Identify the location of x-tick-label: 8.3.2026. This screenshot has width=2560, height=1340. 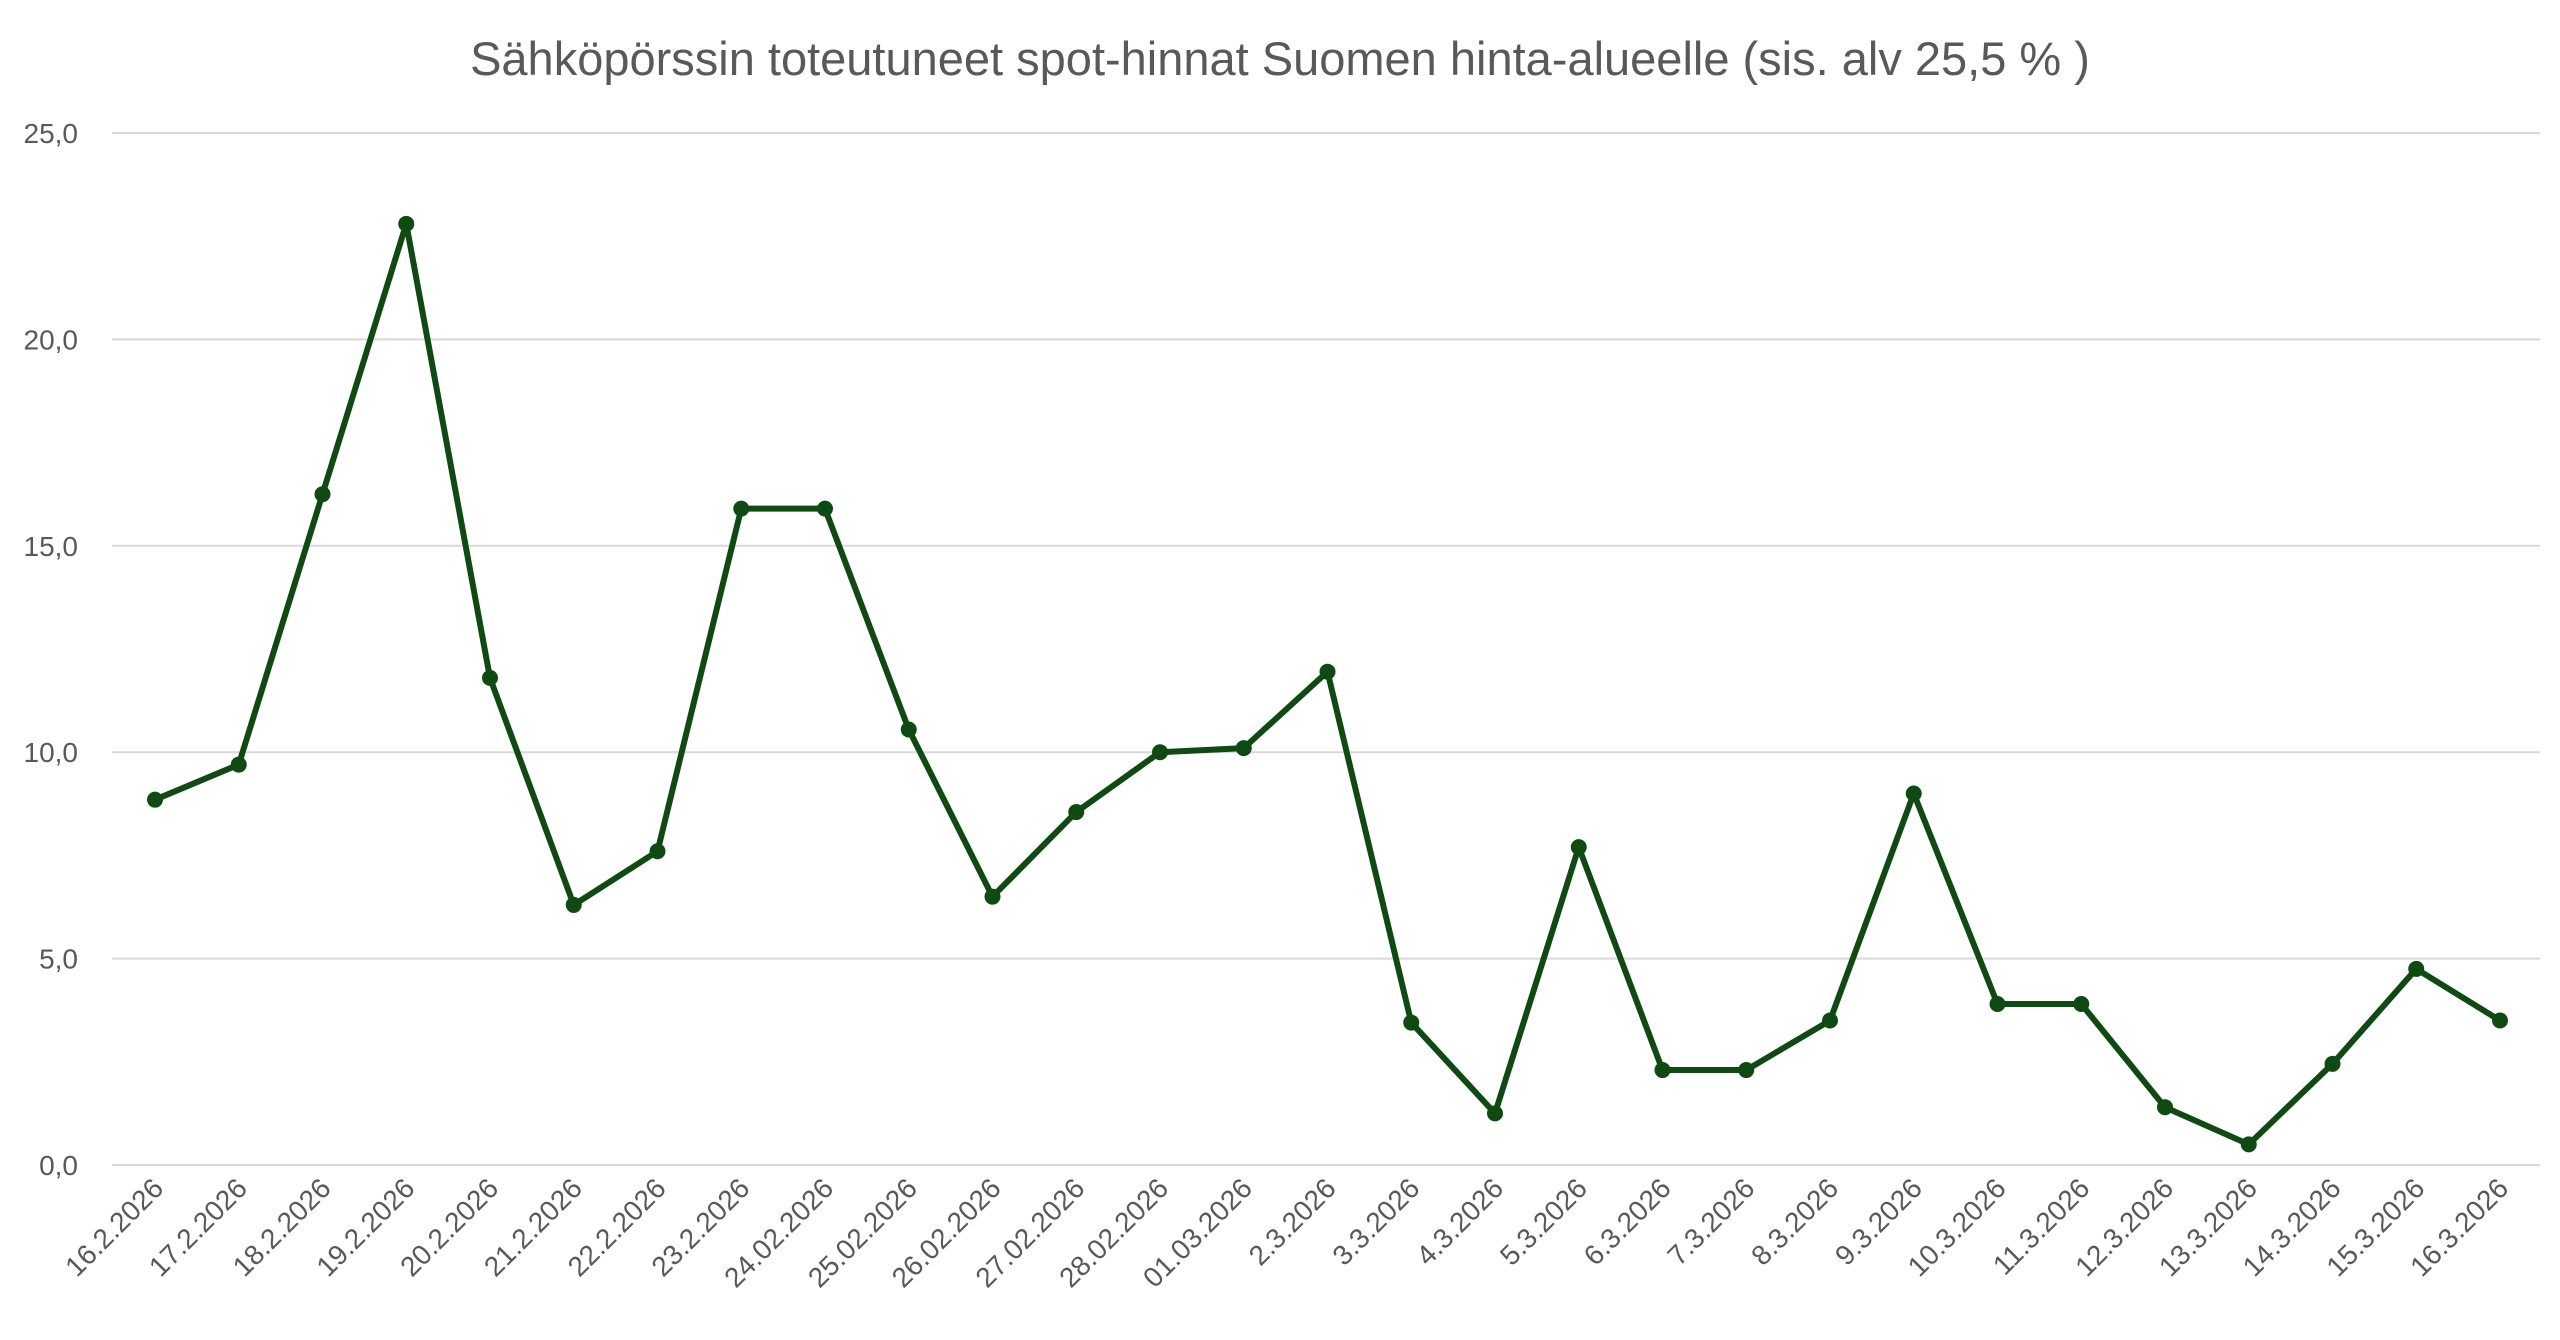
(1794, 1221).